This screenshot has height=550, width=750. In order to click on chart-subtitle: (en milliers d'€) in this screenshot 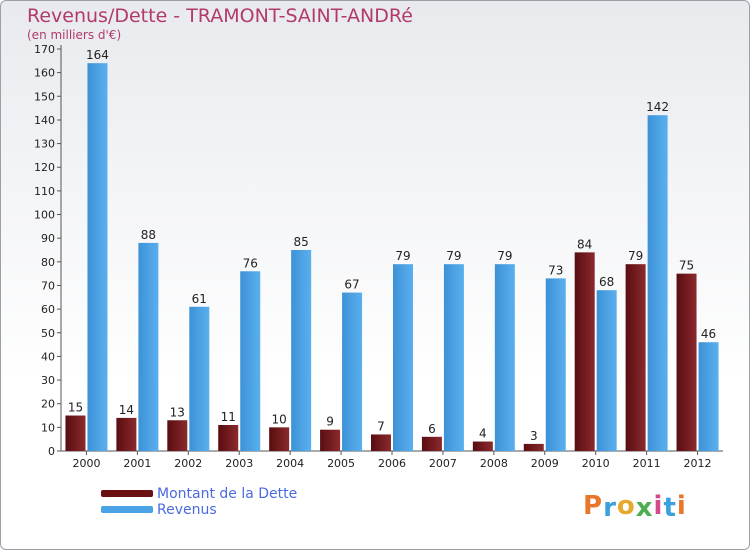, I will do `click(74, 35)`.